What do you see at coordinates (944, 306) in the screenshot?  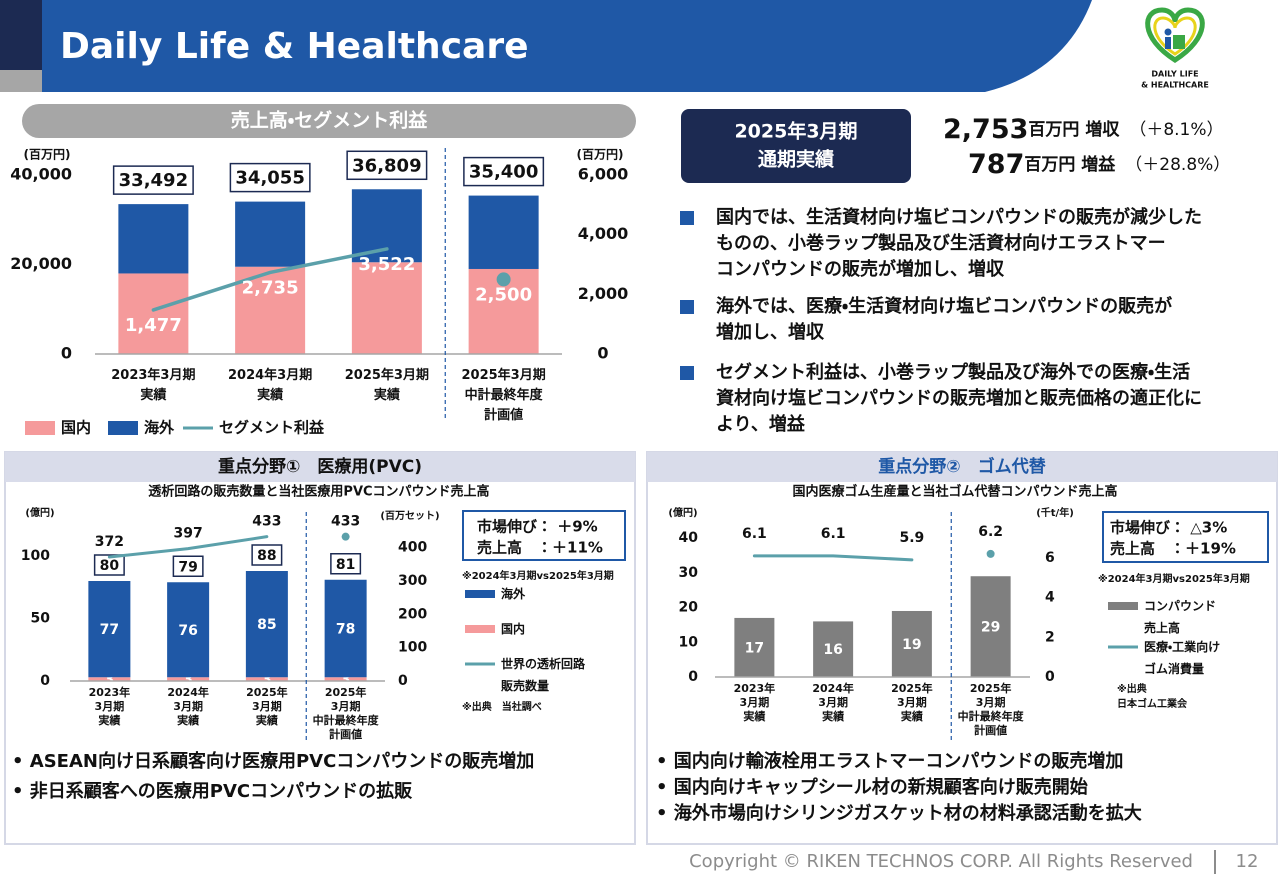 I see `point-text: 海外では、医療・生活資材向け塩ビコンパウンドの販売が` at bounding box center [944, 306].